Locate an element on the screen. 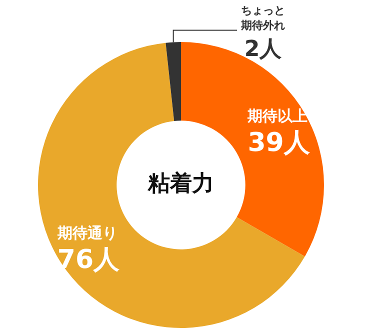  data-label: 76人 is located at coordinates (89, 259).